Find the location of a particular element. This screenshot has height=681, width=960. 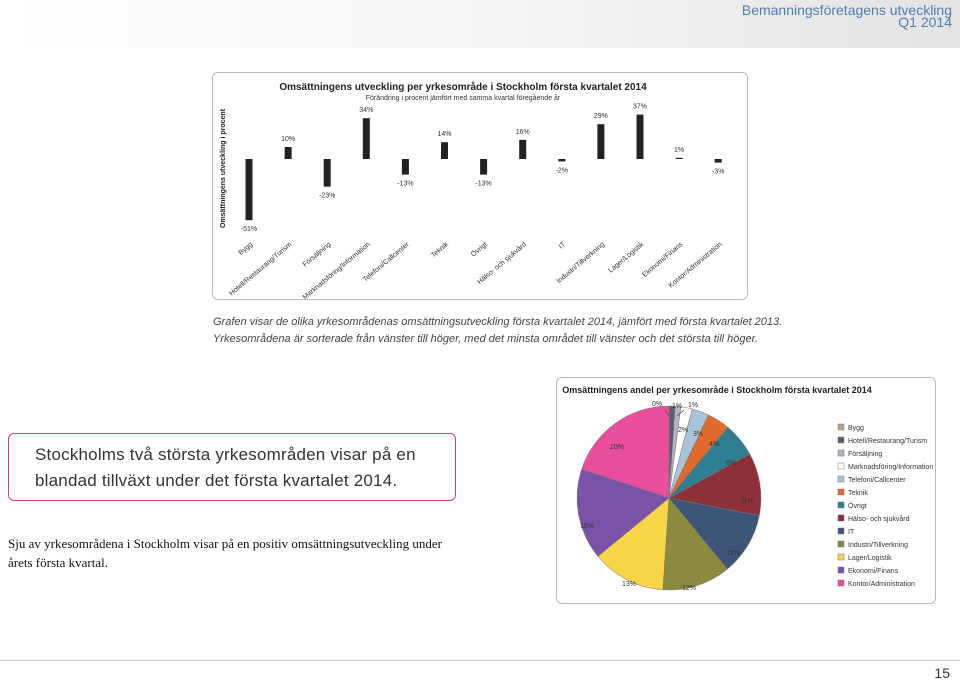

legend-item-it: IT is located at coordinates (851, 532).